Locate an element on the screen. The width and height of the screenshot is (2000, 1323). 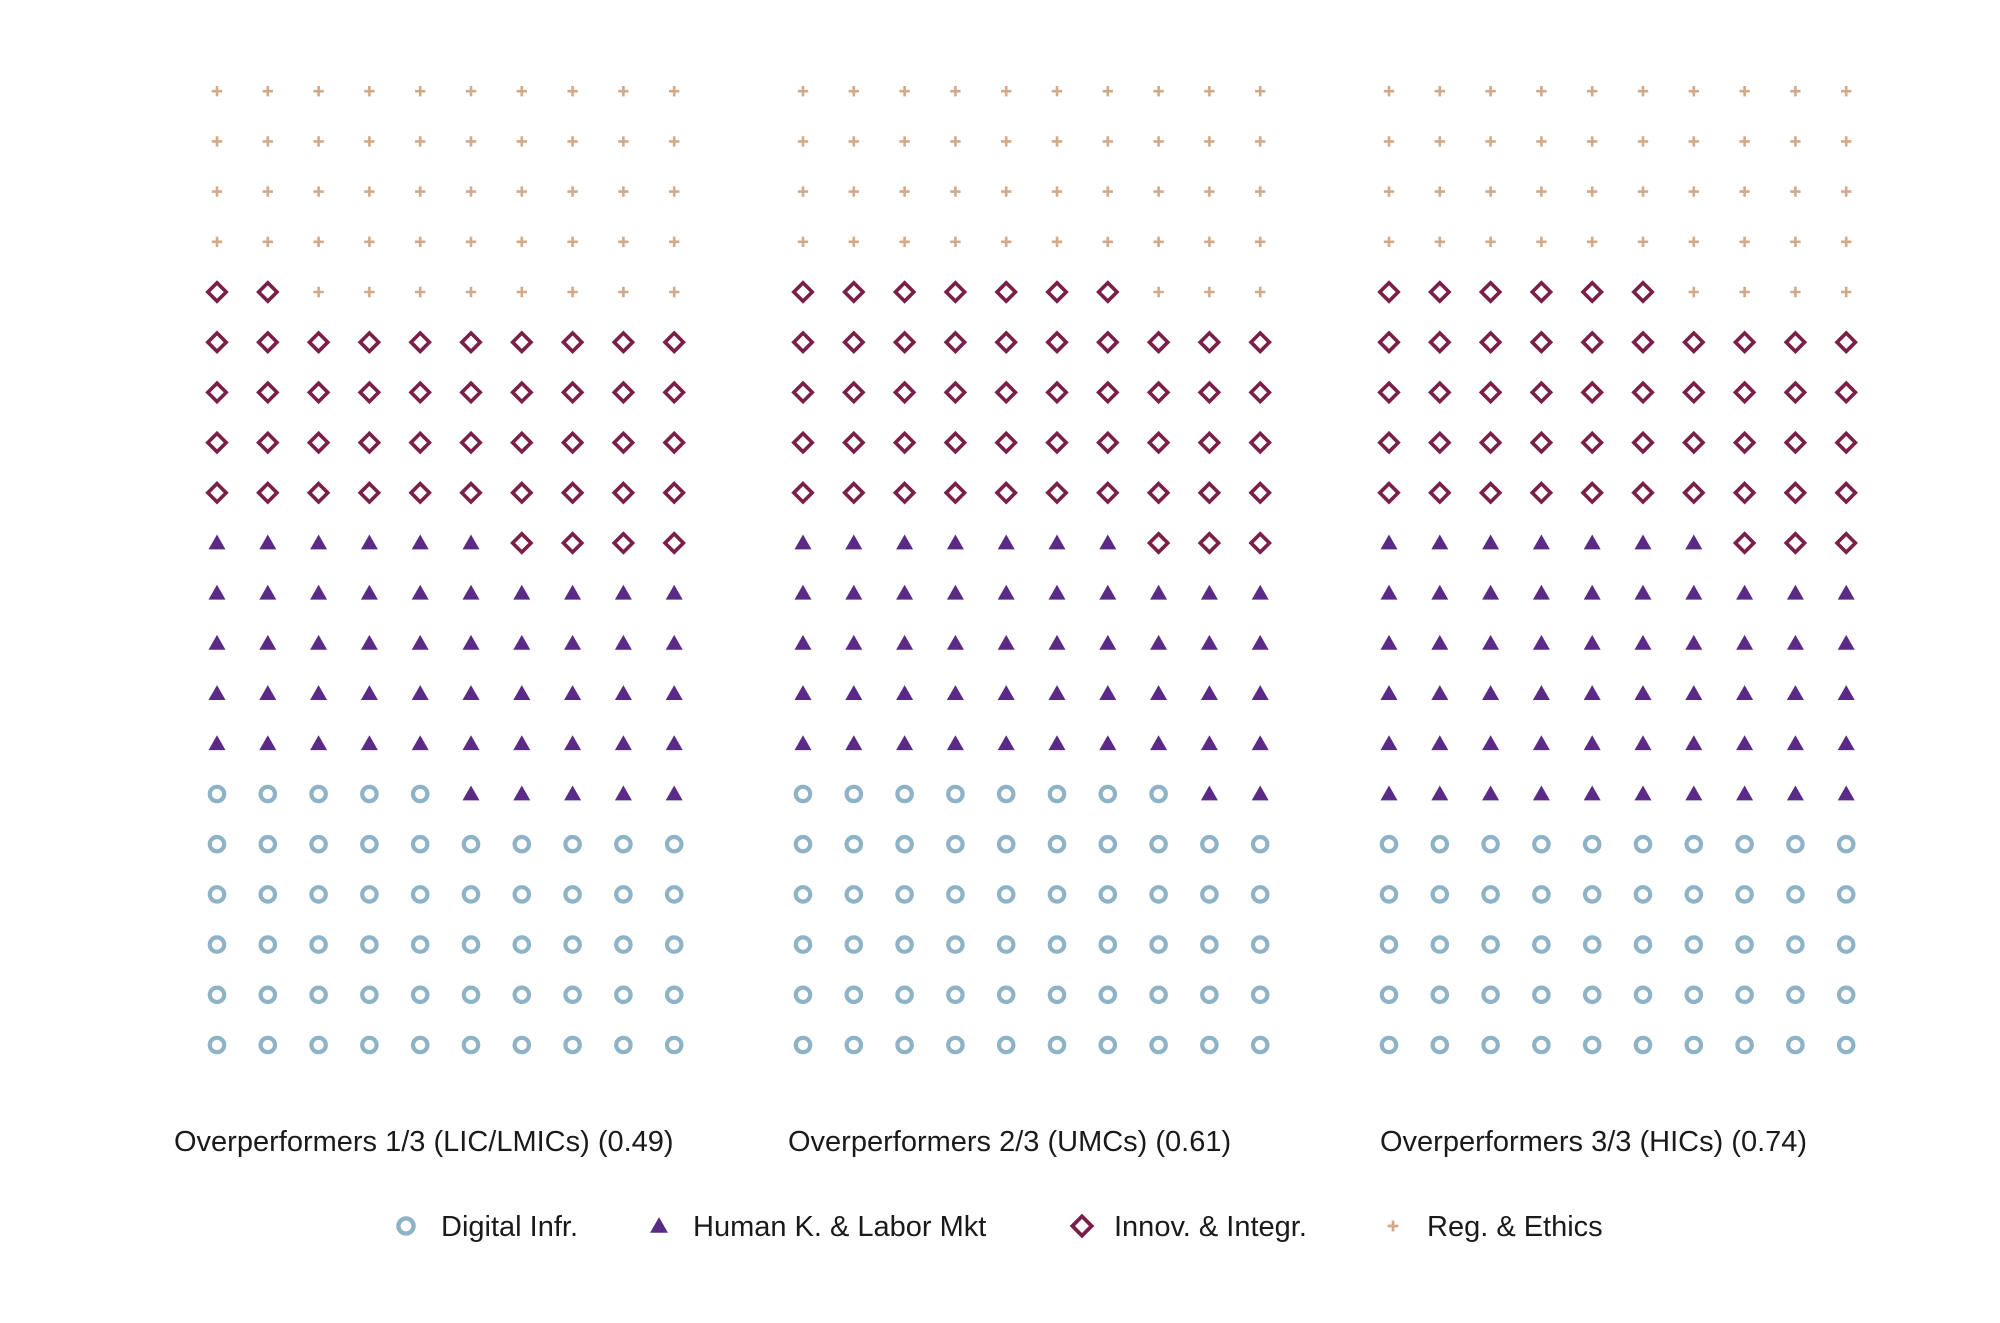
legend-marker-triangle is located at coordinates (659, 1225).